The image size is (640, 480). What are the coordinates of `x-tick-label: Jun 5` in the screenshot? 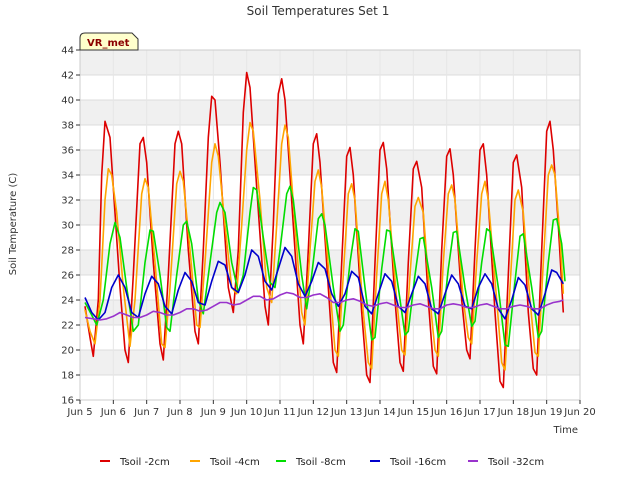 It's located at (79, 412).